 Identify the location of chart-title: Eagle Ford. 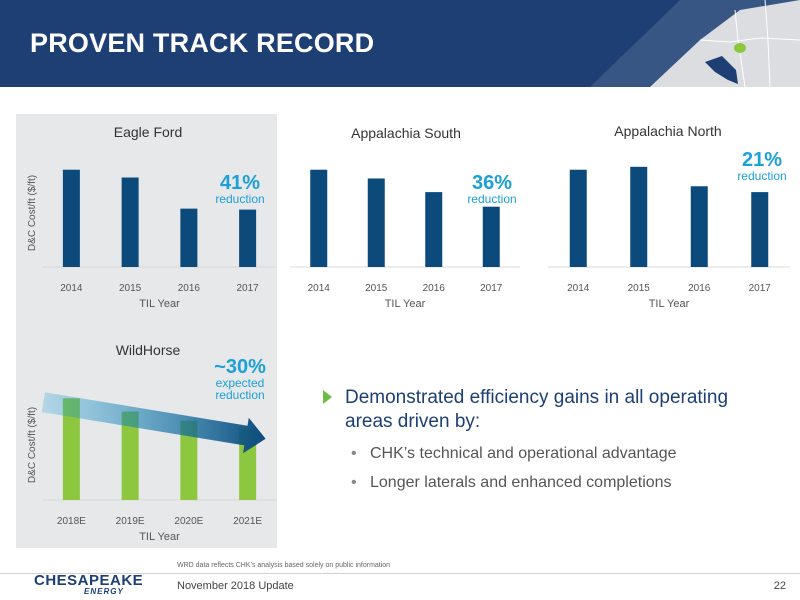
(148, 132).